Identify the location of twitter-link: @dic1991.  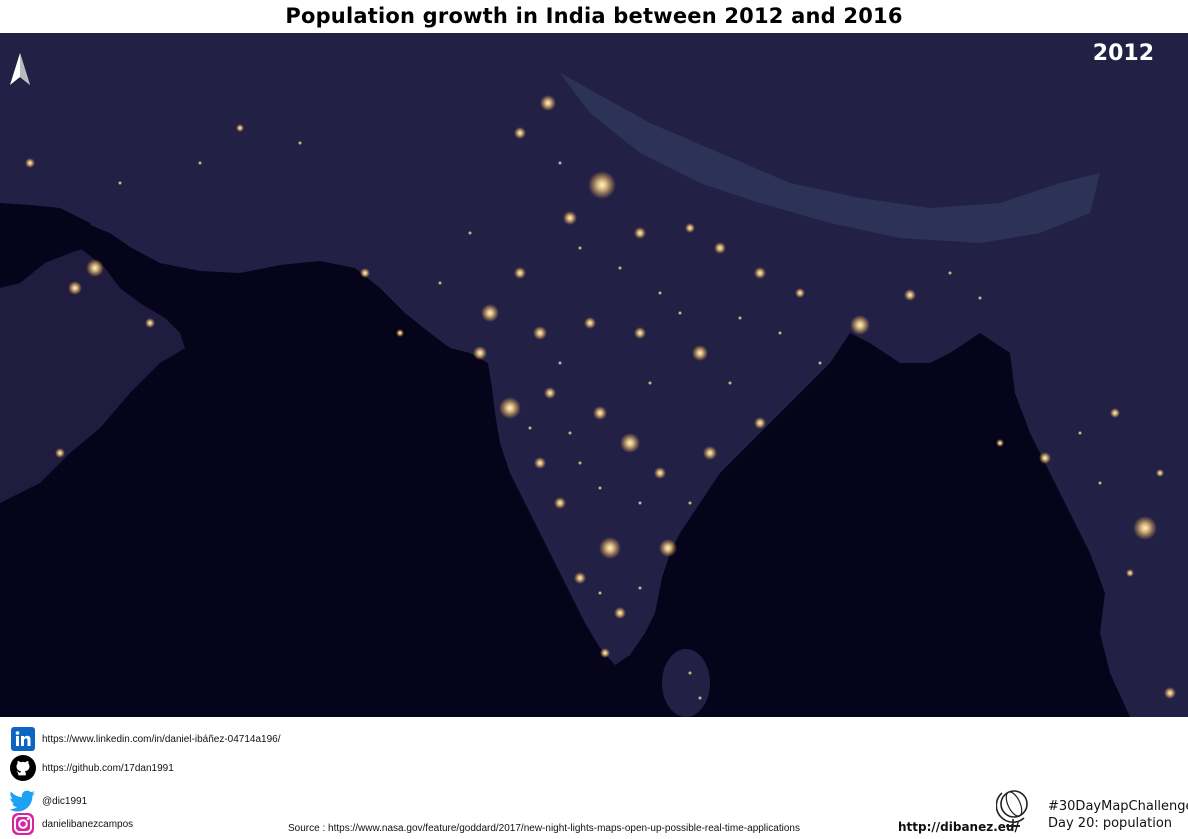
(48, 801).